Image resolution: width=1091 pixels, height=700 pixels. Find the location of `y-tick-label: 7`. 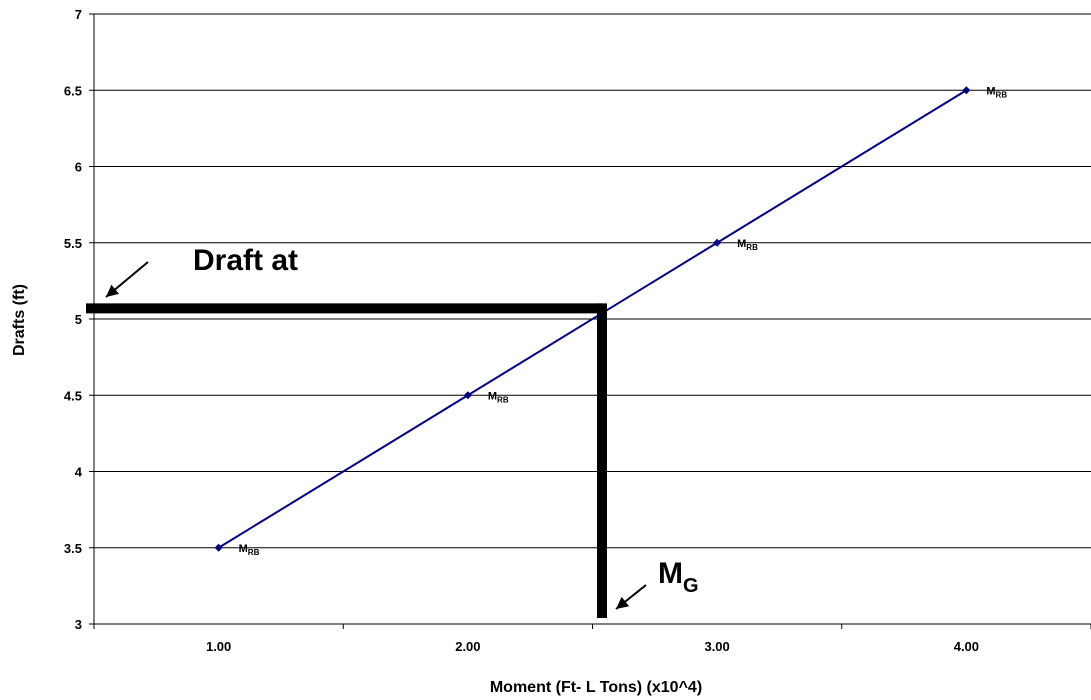

y-tick-label: 7 is located at coordinates (78, 14).